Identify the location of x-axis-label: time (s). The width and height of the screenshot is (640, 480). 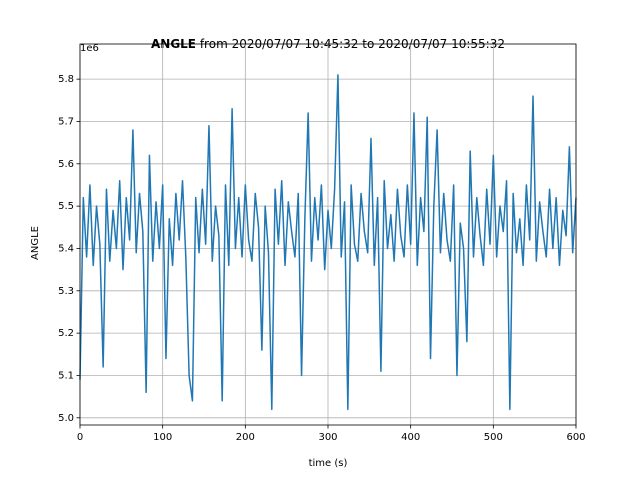
(328, 463).